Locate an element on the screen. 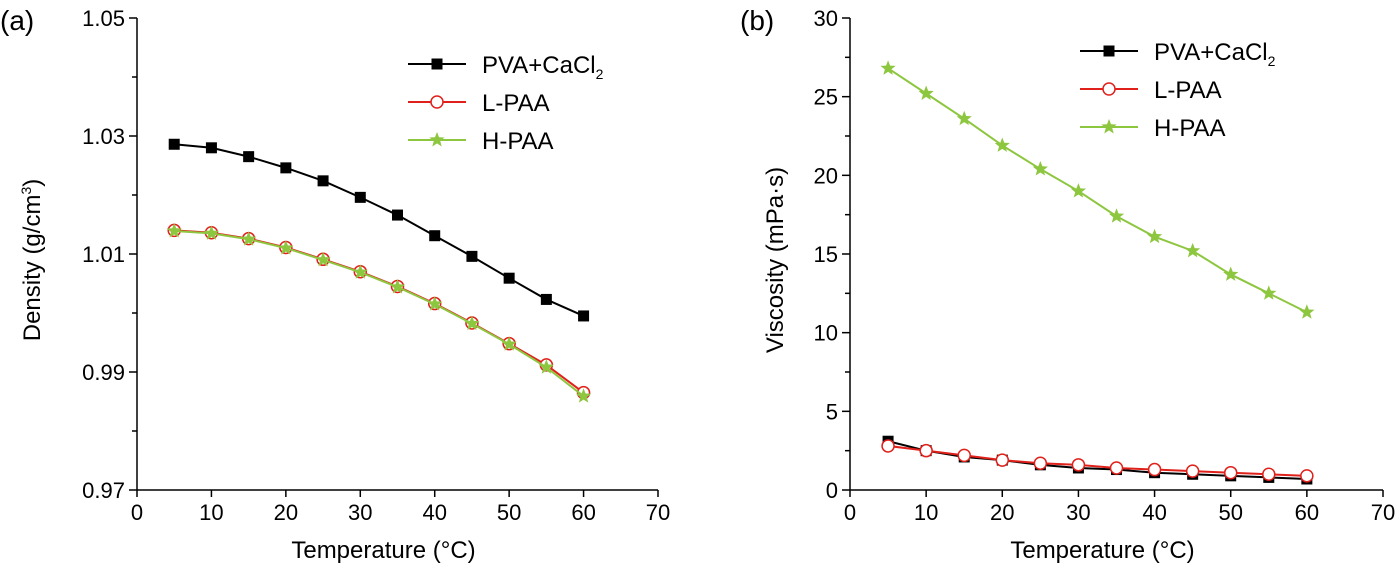 Image resolution: width=1400 pixels, height=569 pixels. y-tick-label: 0.99 is located at coordinates (103, 372).